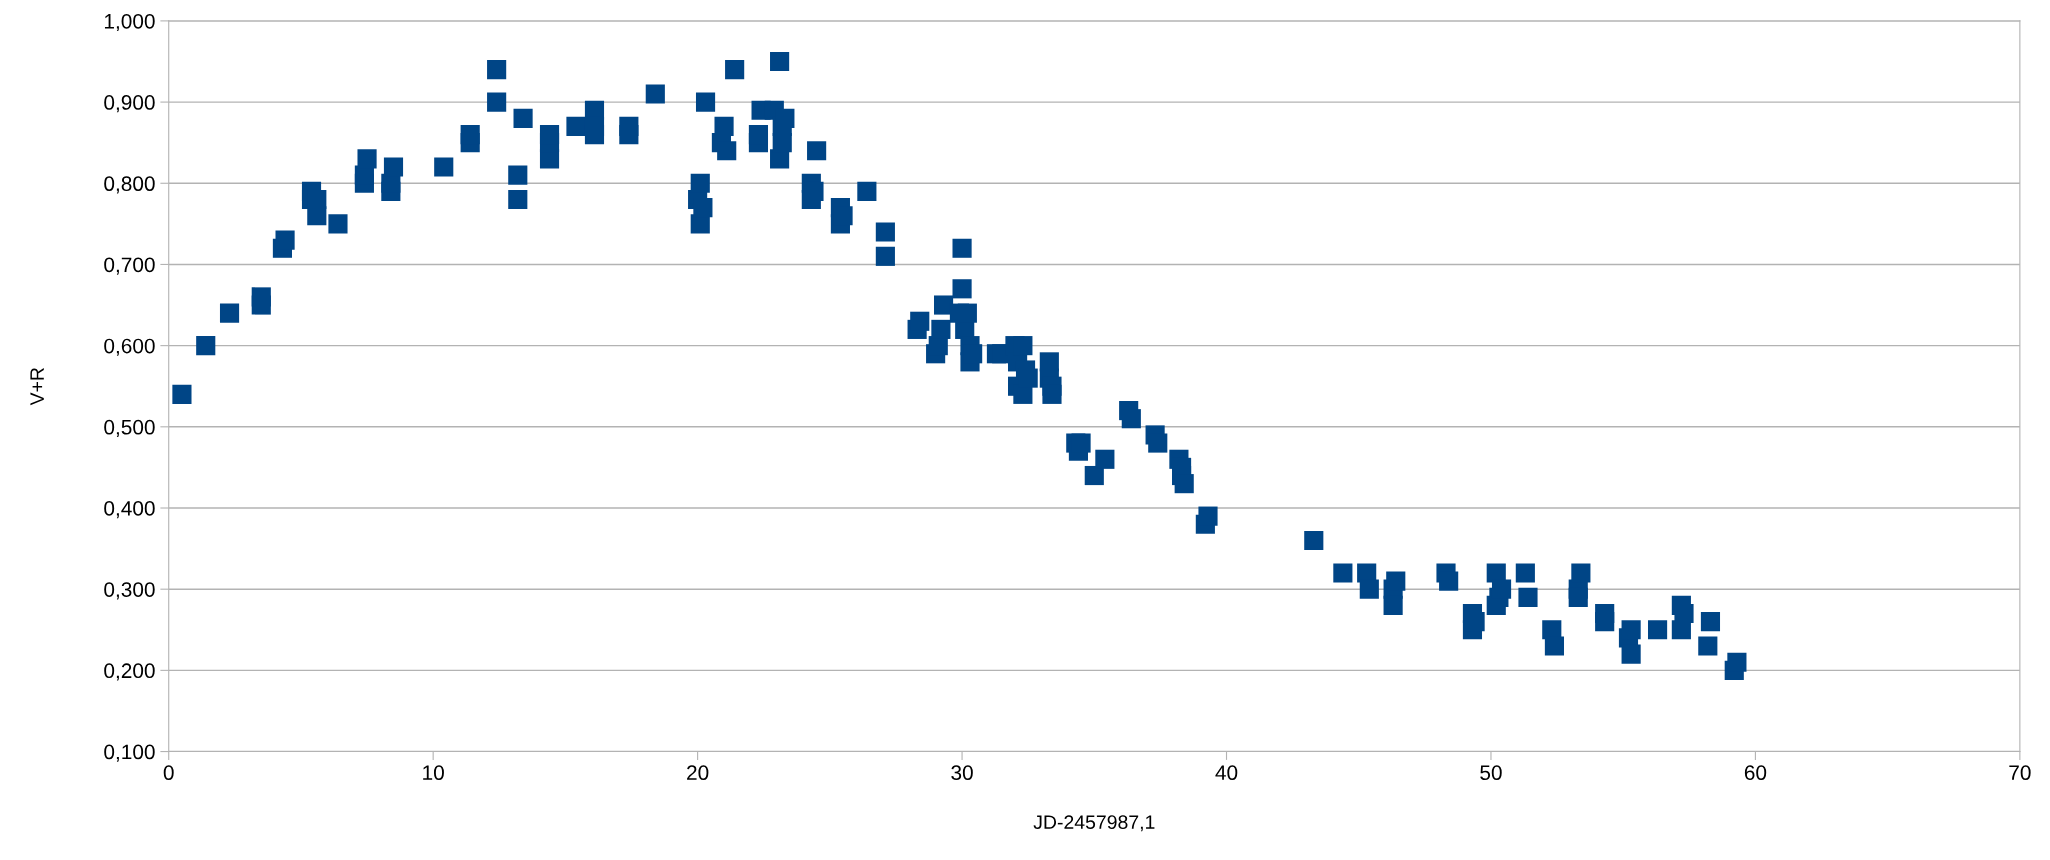 The width and height of the screenshot is (2050, 860). What do you see at coordinates (168, 773) in the screenshot?
I see `x-tick-label: 0` at bounding box center [168, 773].